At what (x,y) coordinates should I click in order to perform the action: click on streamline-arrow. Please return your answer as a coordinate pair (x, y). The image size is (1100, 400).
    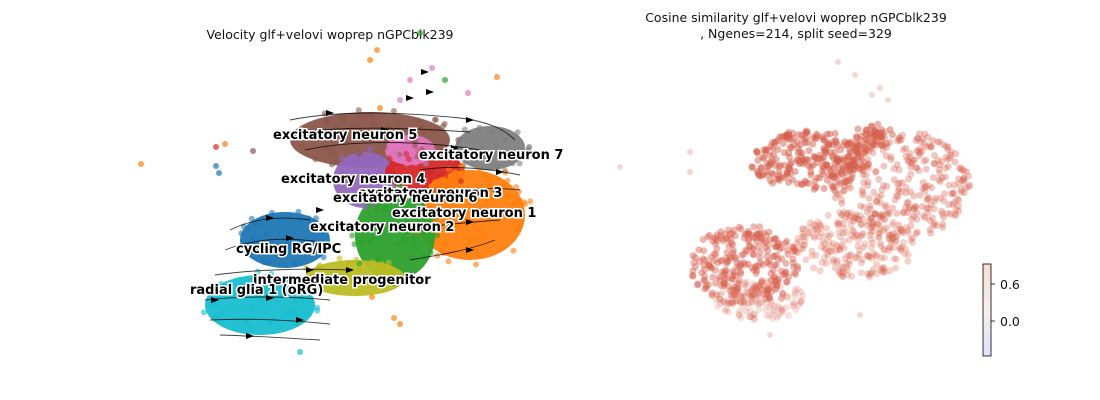
    Looking at the image, I should click on (410, 98).